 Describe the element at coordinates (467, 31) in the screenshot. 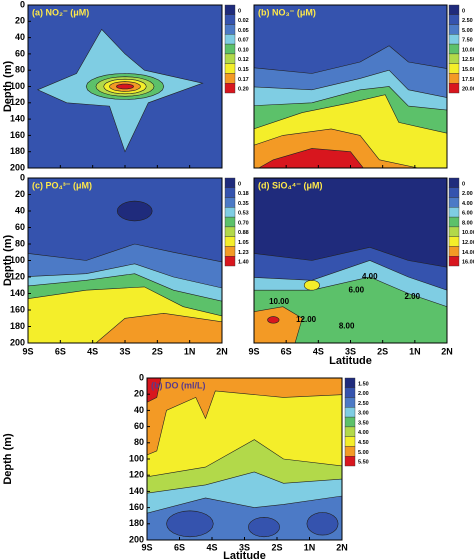

I see `colorbar-label: 5.00` at that location.